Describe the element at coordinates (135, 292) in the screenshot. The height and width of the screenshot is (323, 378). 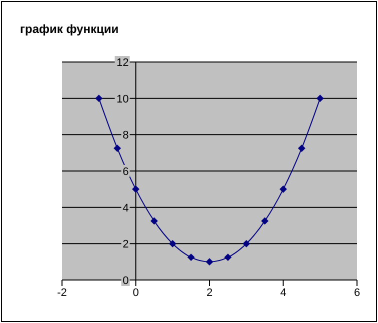
I see `x-tick-label: 0` at that location.